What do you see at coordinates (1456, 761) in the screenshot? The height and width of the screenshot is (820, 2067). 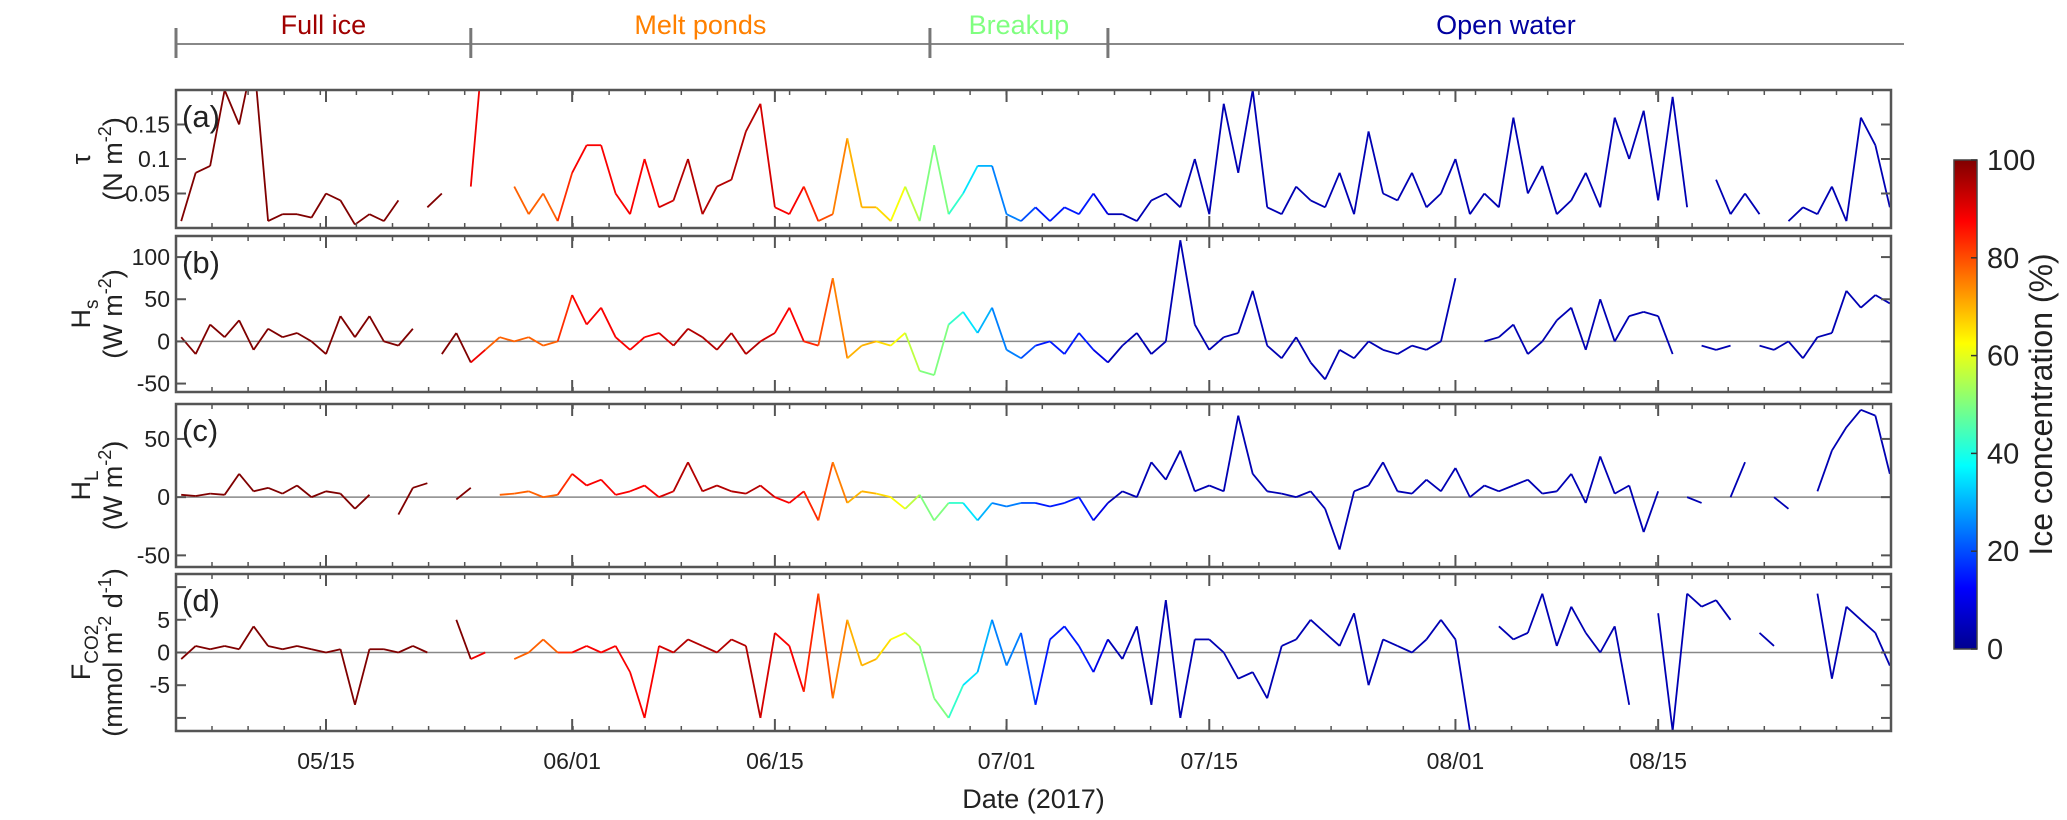 I see `x-tick-label: 08/01` at bounding box center [1456, 761].